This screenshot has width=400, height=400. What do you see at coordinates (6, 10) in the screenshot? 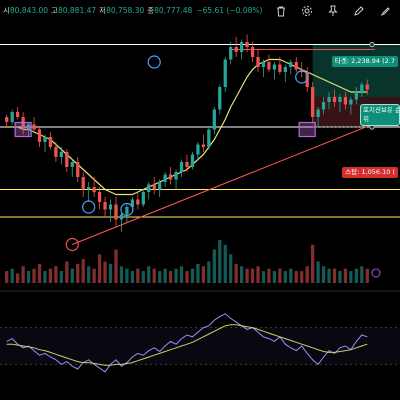
I see `open-label: 시` at bounding box center [6, 10].